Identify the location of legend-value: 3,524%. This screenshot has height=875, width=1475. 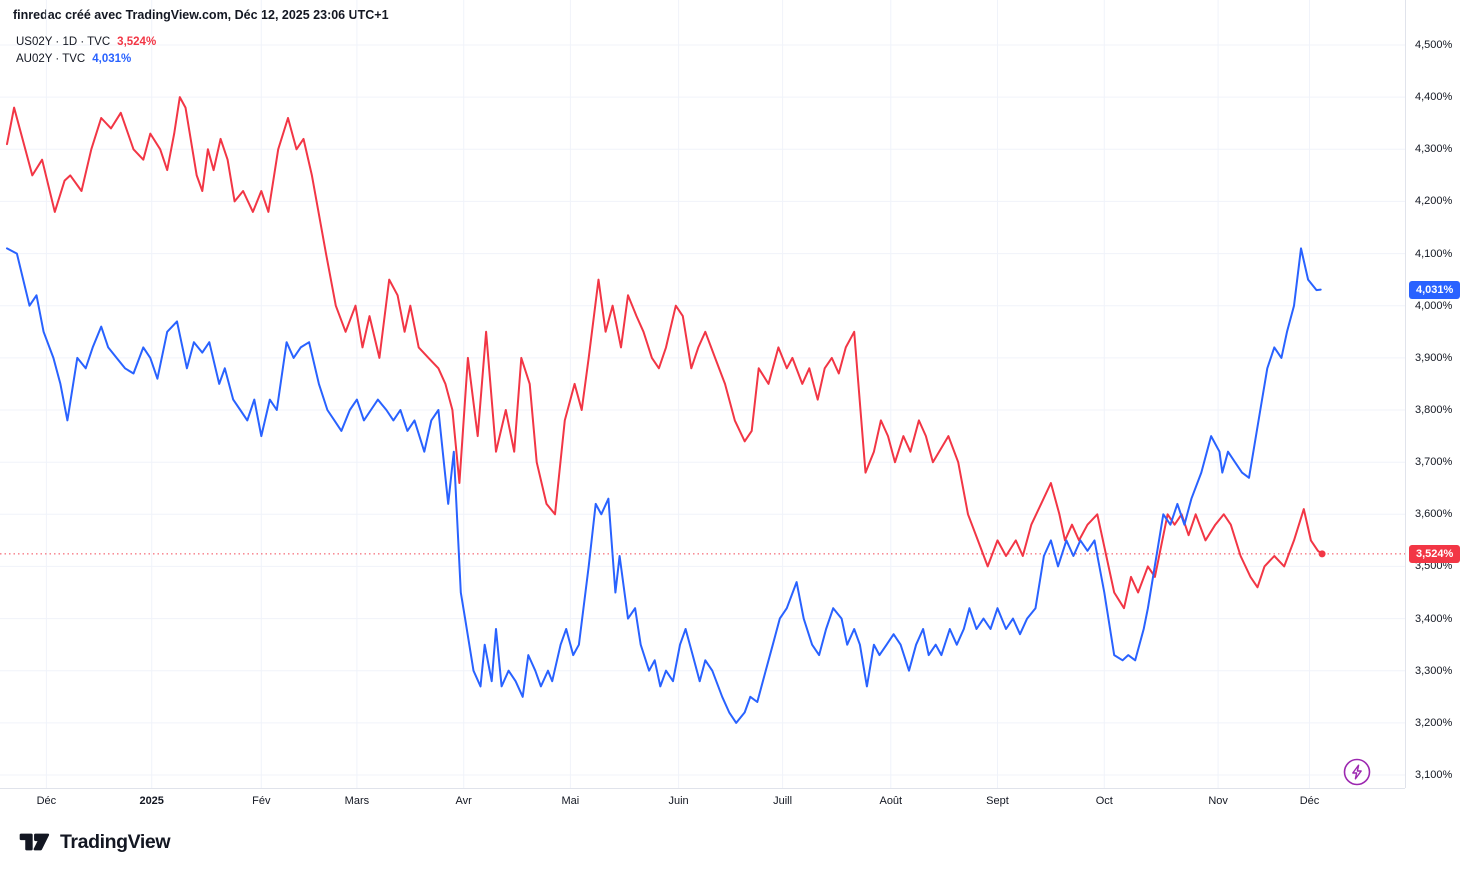
(137, 42).